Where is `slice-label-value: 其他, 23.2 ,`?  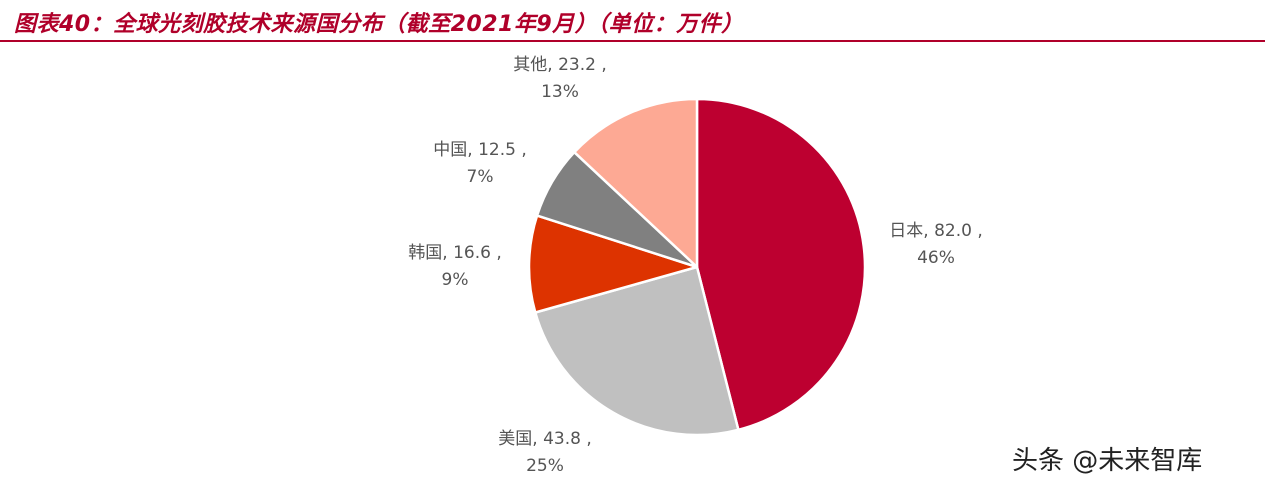
slice-label-value: 其他, 23.2 , is located at coordinates (559, 65).